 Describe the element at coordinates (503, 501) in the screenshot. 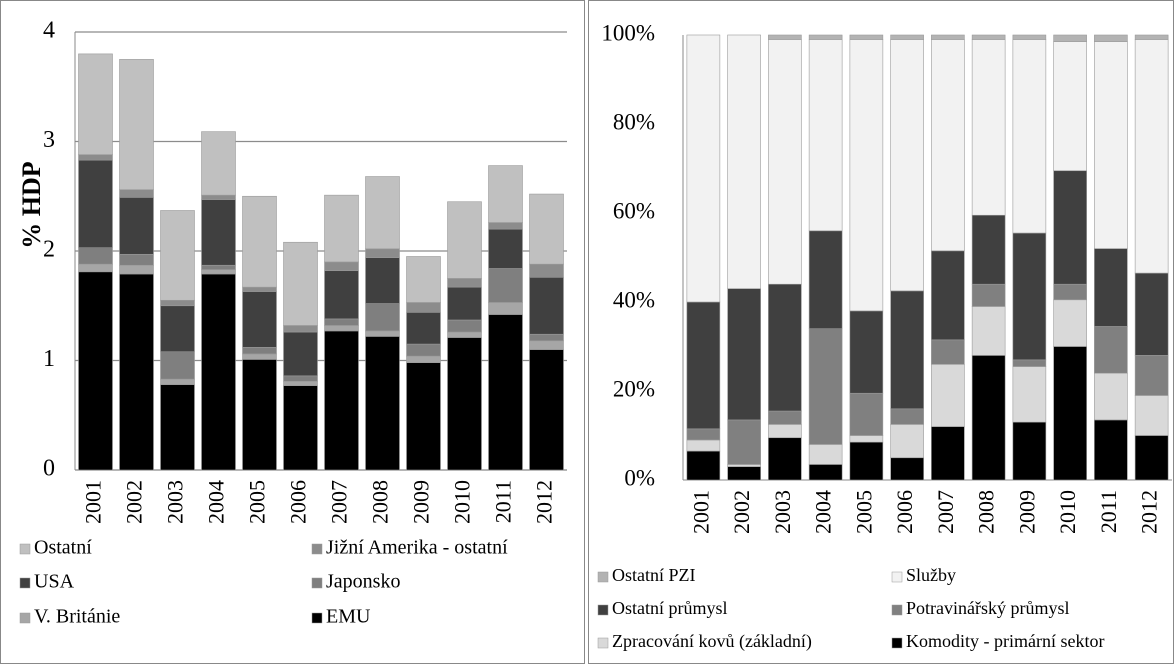

I see `x-tick-label: 2011` at that location.